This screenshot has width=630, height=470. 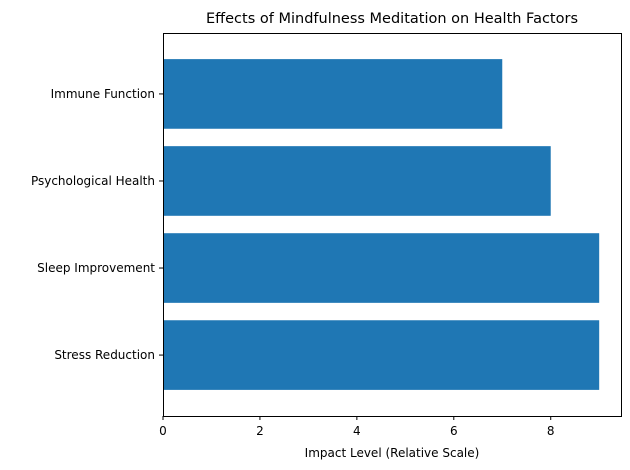 I want to click on bar-psychological-health, so click(x=357, y=181).